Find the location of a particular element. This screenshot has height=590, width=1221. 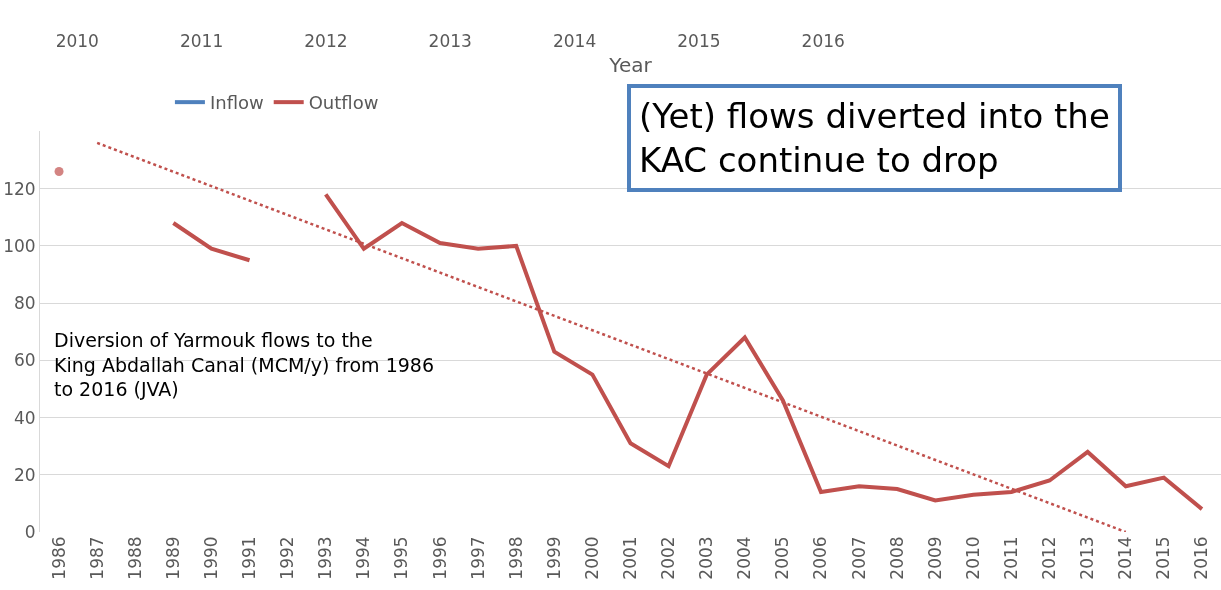

x-tick-label: 1992 is located at coordinates (287, 558).